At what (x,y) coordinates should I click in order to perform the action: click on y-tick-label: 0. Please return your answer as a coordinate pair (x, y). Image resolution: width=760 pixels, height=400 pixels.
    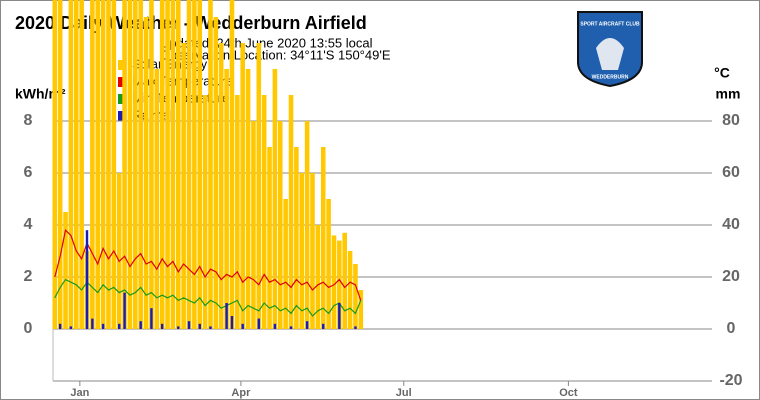
    Looking at the image, I should click on (28, 328).